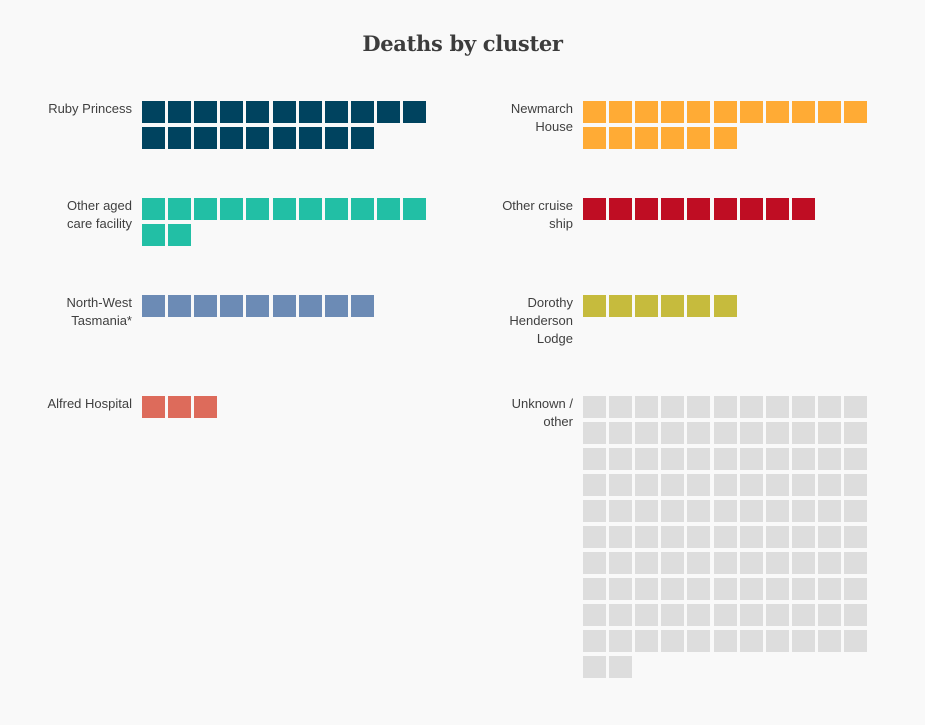 The height and width of the screenshot is (725, 925). Describe the element at coordinates (99, 223) in the screenshot. I see `label-line: care facility` at that location.